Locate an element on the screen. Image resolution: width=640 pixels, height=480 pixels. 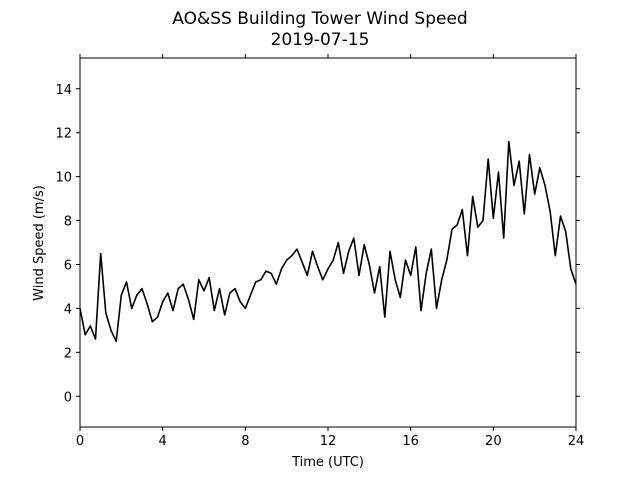
chart-title: AO&SS Building Tower Wind Speed is located at coordinates (319, 19).